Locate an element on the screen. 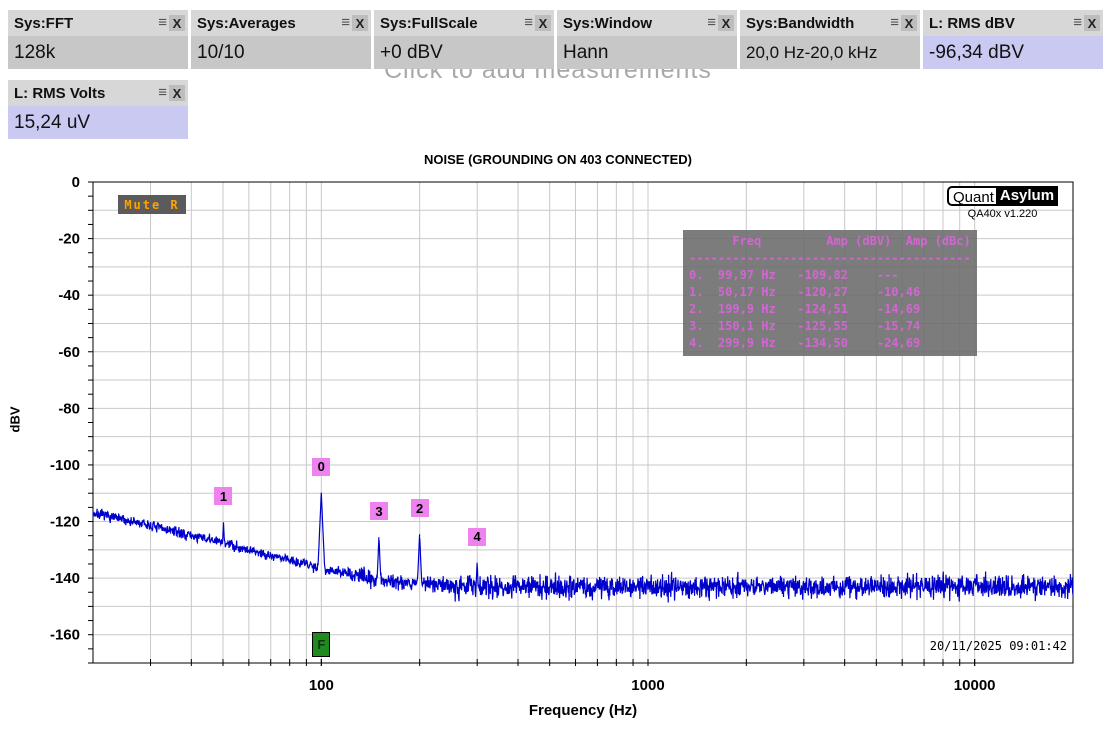 The image size is (1117, 733). tile-sys-fft: Sys:FFT ≡ X 128k is located at coordinates (98, 39).